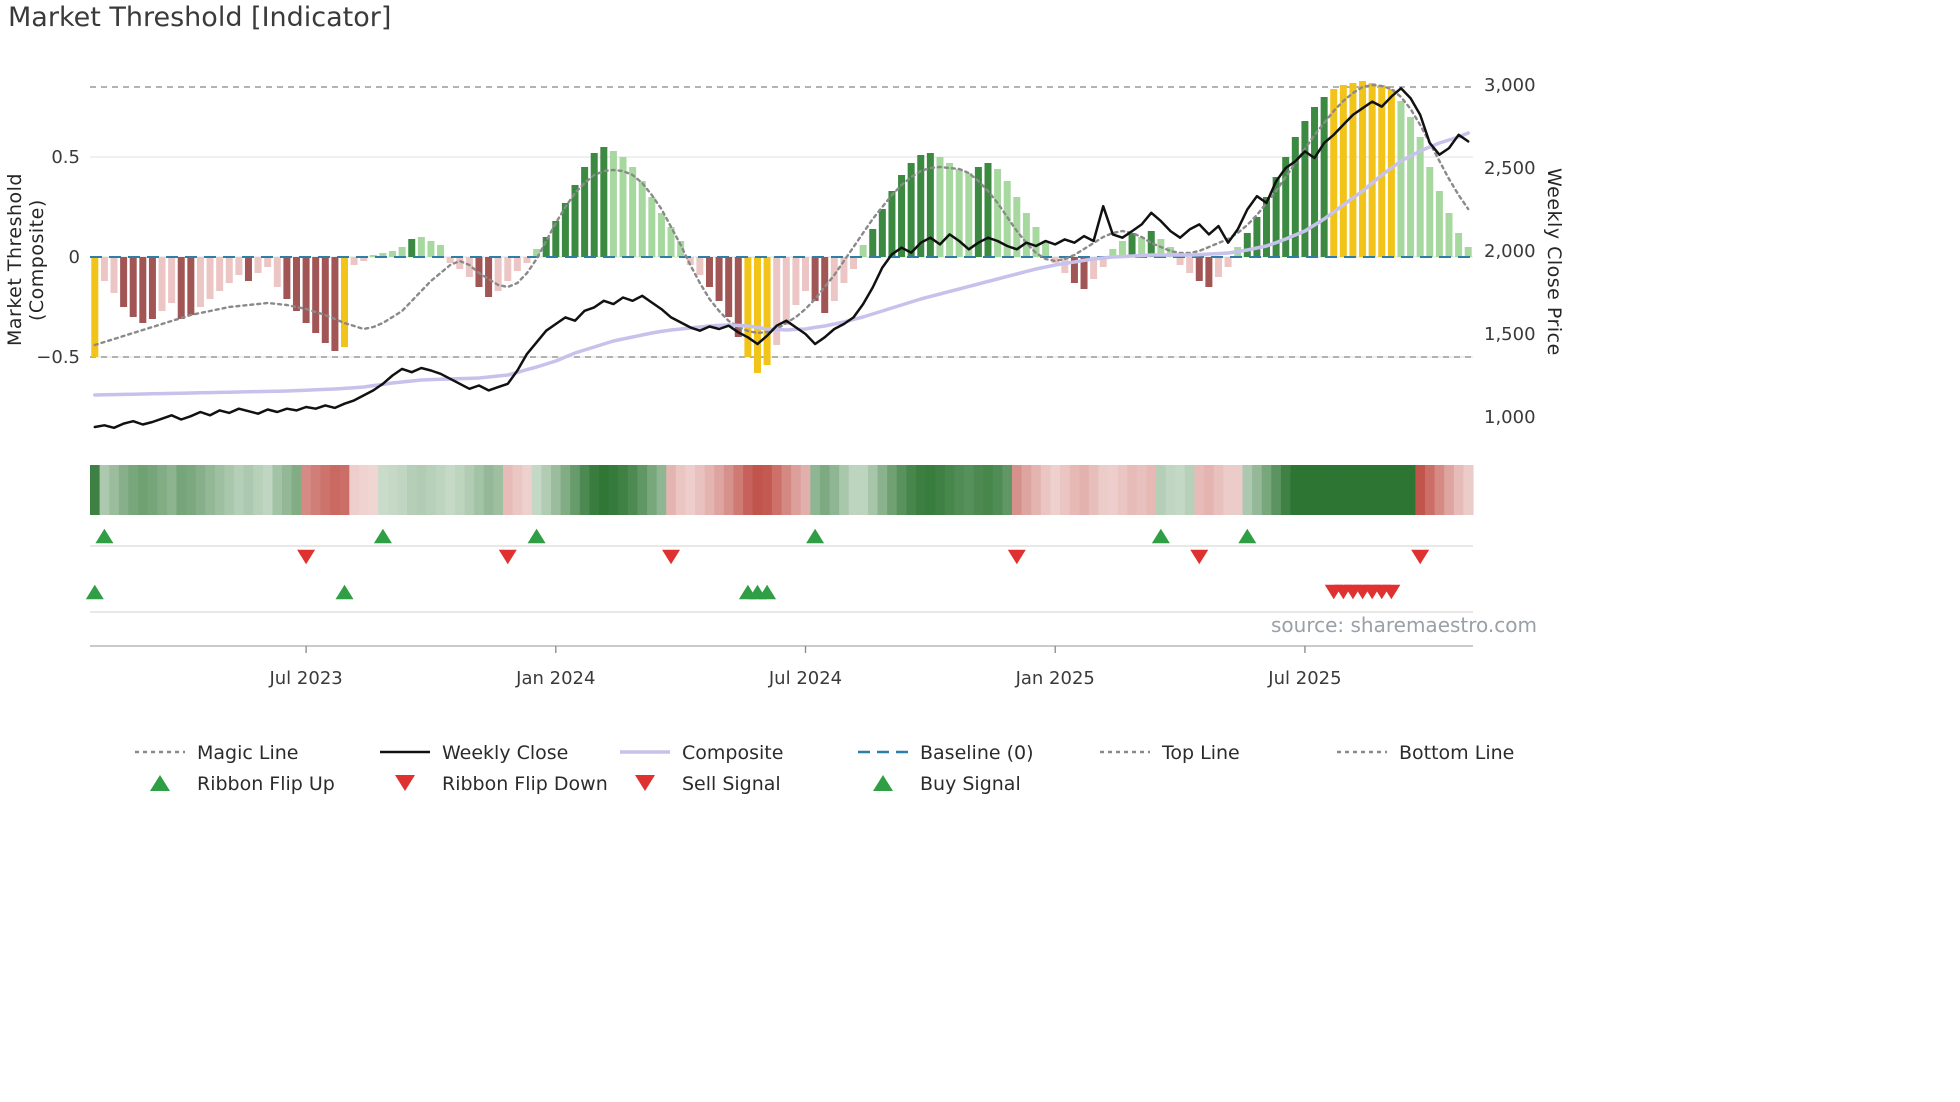 The image size is (1960, 1102). What do you see at coordinates (970, 784) in the screenshot?
I see `legend-label: Buy Signal` at bounding box center [970, 784].